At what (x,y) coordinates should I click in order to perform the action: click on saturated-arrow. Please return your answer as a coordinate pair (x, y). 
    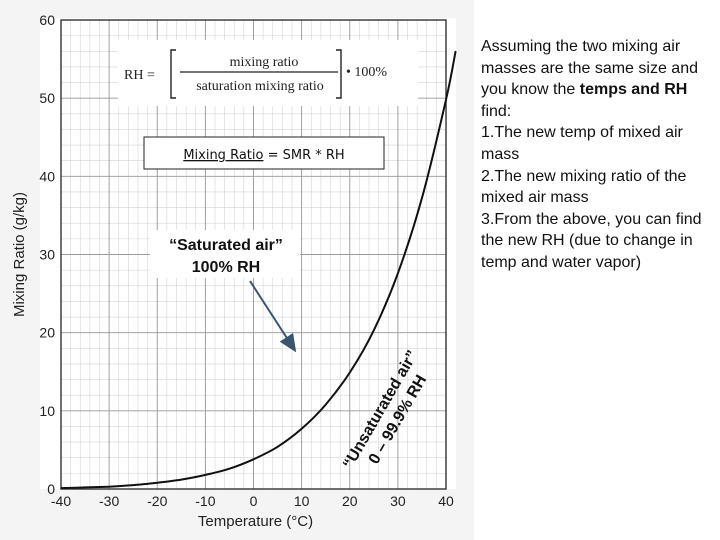
    Looking at the image, I should click on (273, 316).